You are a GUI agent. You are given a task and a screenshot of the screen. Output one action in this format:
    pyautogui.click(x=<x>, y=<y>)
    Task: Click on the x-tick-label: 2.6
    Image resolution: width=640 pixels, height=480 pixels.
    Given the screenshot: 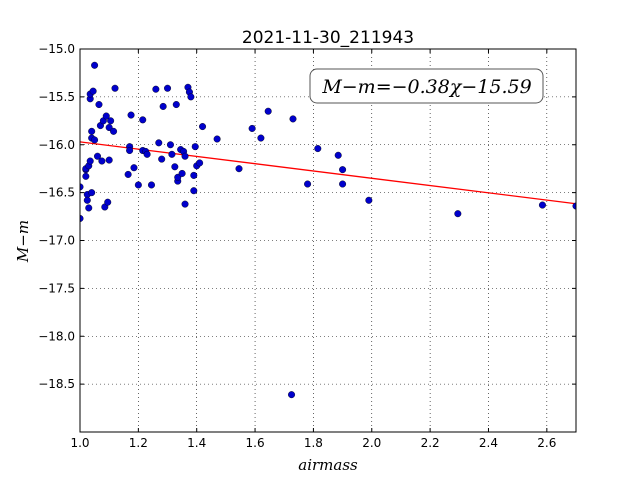 What is the action you would take?
    pyautogui.click(x=546, y=443)
    